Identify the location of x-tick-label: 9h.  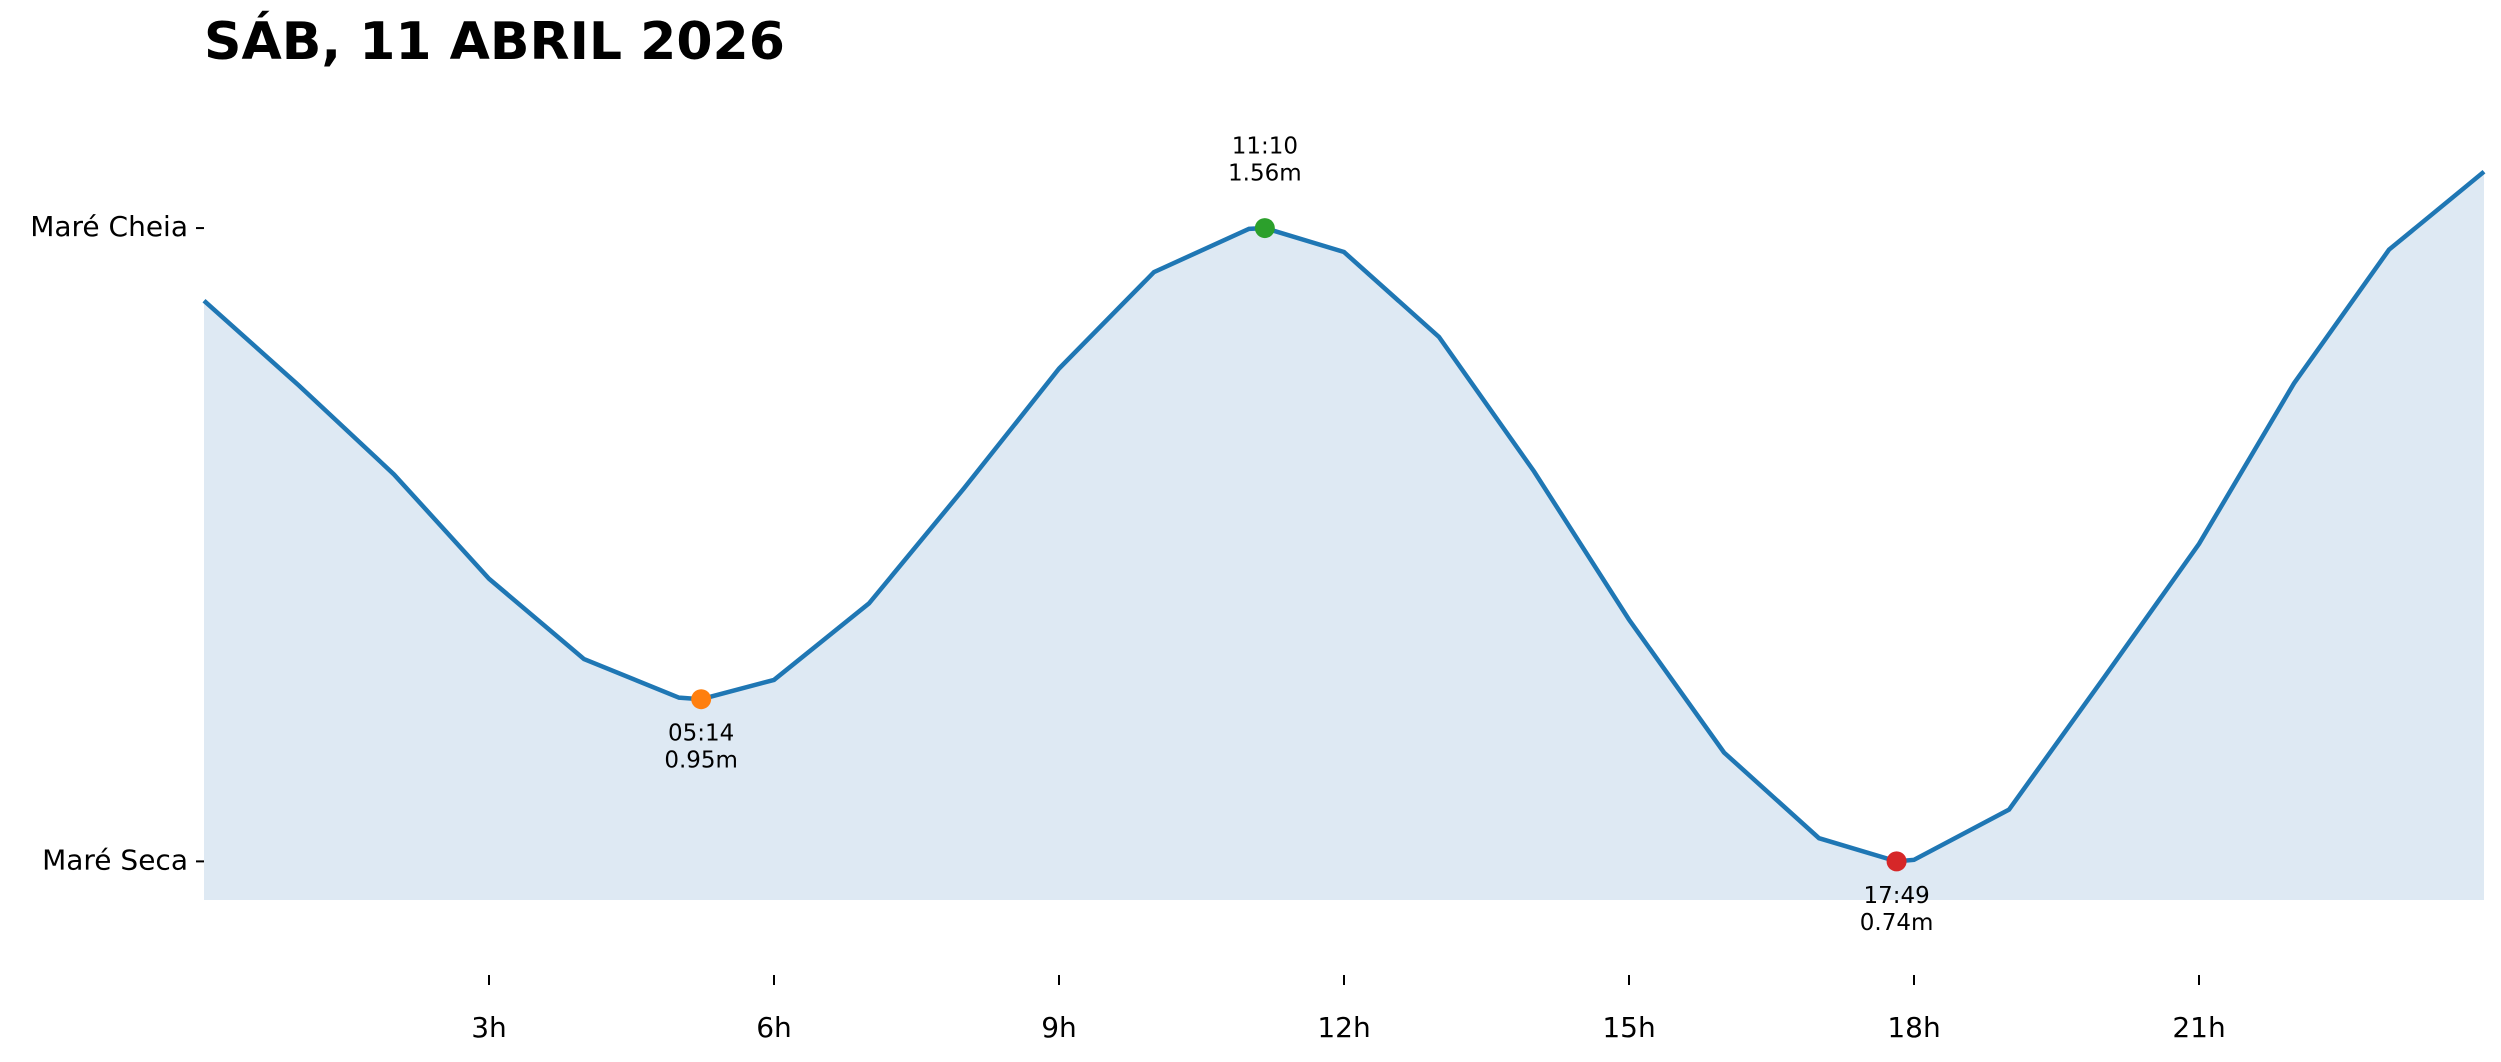
(1059, 1027).